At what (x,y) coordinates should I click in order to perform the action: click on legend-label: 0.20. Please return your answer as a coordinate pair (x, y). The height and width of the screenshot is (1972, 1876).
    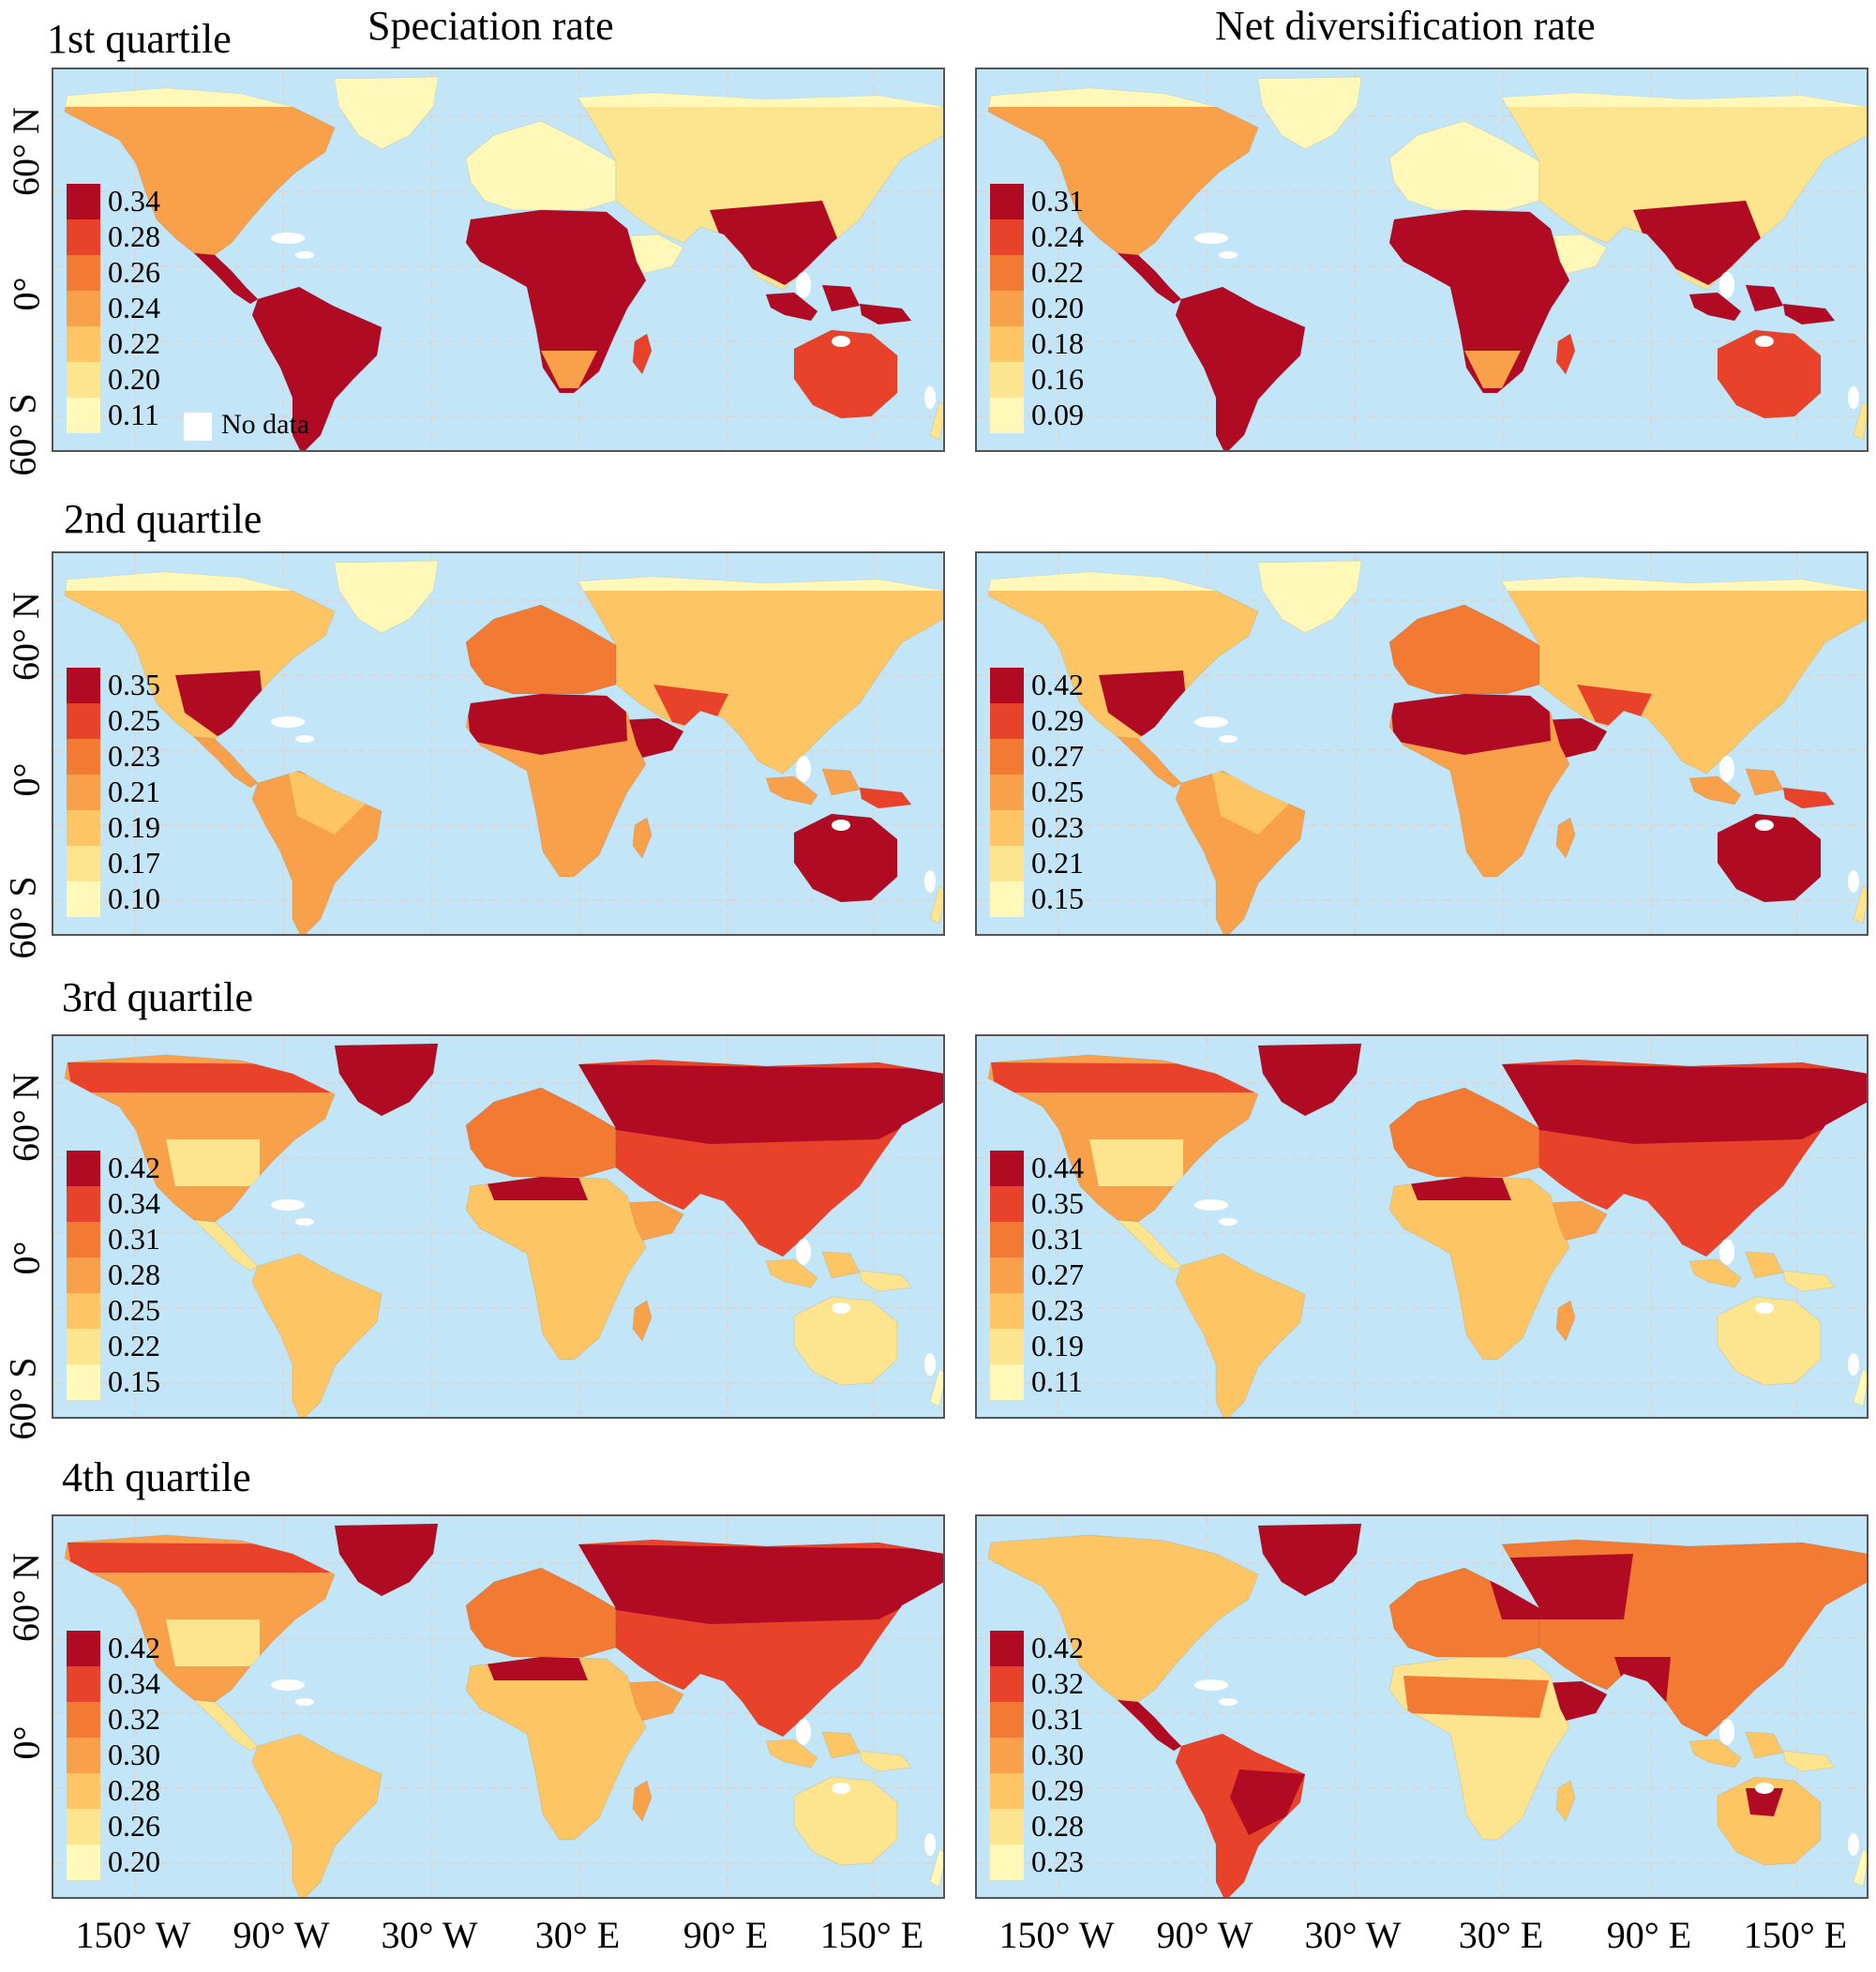
    Looking at the image, I should click on (134, 379).